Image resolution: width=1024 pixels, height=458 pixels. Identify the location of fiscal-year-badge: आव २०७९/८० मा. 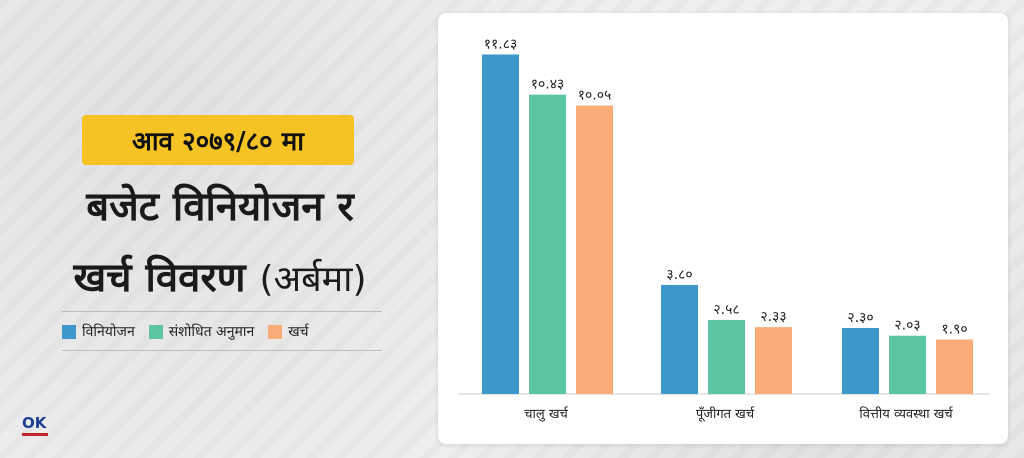
(218, 140).